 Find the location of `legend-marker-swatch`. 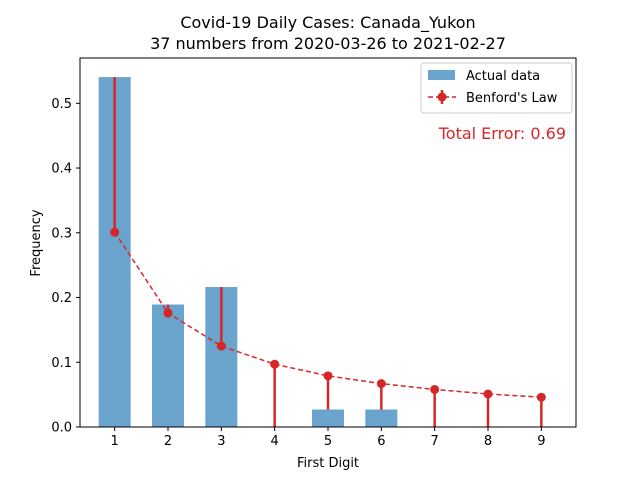

legend-marker-swatch is located at coordinates (442, 97).